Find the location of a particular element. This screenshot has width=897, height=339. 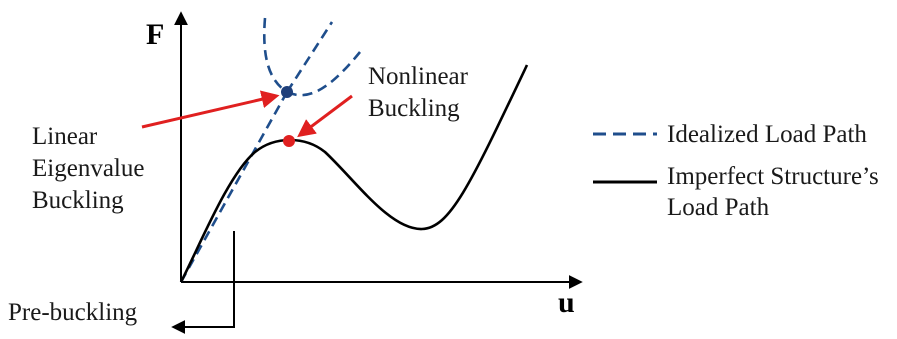

linear-buckling-line-3: Buckling is located at coordinates (78, 200).